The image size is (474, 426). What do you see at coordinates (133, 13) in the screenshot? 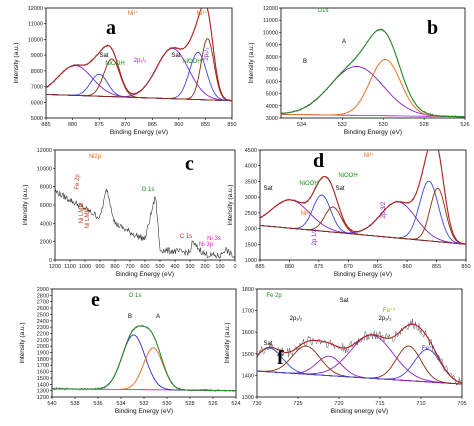
I see `annotation-label: Ni²⁺` at bounding box center [133, 13].